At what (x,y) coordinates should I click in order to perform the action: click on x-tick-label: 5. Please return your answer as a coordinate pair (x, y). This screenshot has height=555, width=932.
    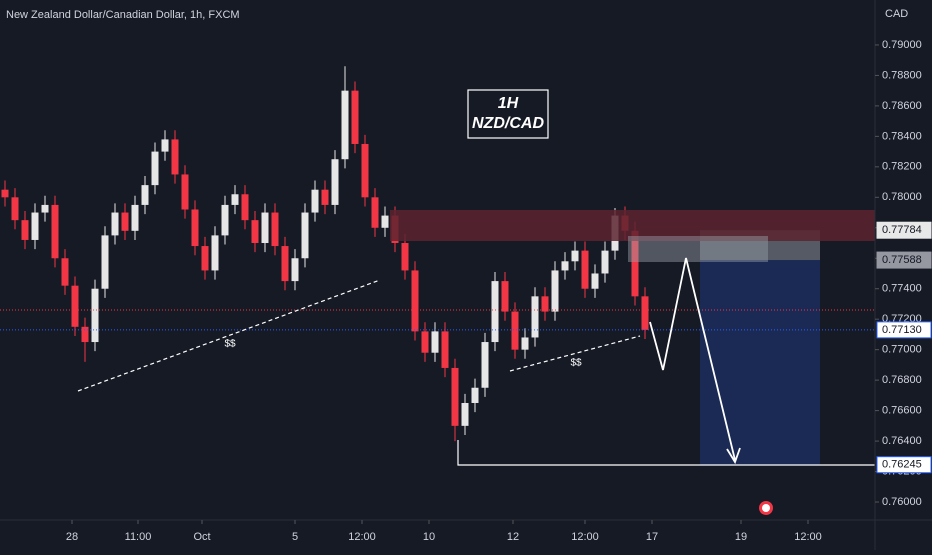
    Looking at the image, I should click on (295, 537).